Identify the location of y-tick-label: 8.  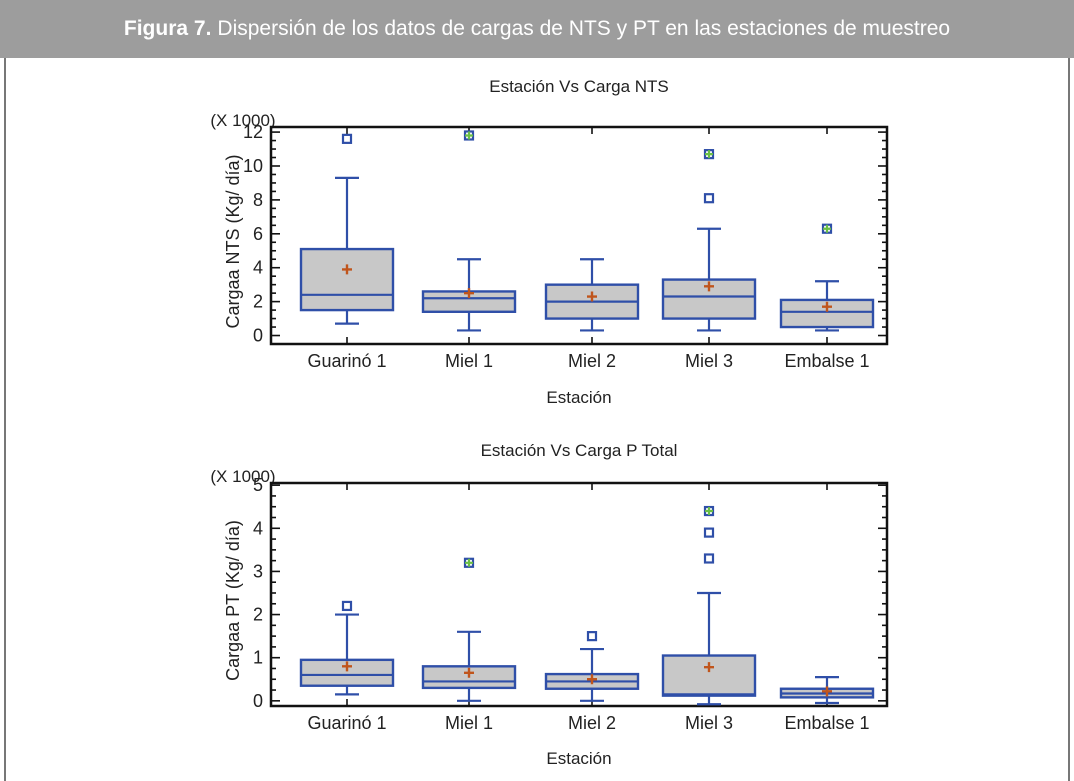
(258, 200).